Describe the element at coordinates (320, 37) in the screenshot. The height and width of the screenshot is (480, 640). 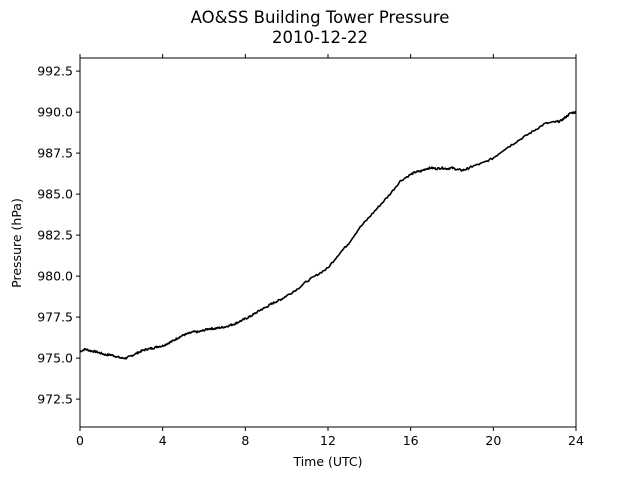
I see `chart-subtitle: 2010-12-22` at that location.